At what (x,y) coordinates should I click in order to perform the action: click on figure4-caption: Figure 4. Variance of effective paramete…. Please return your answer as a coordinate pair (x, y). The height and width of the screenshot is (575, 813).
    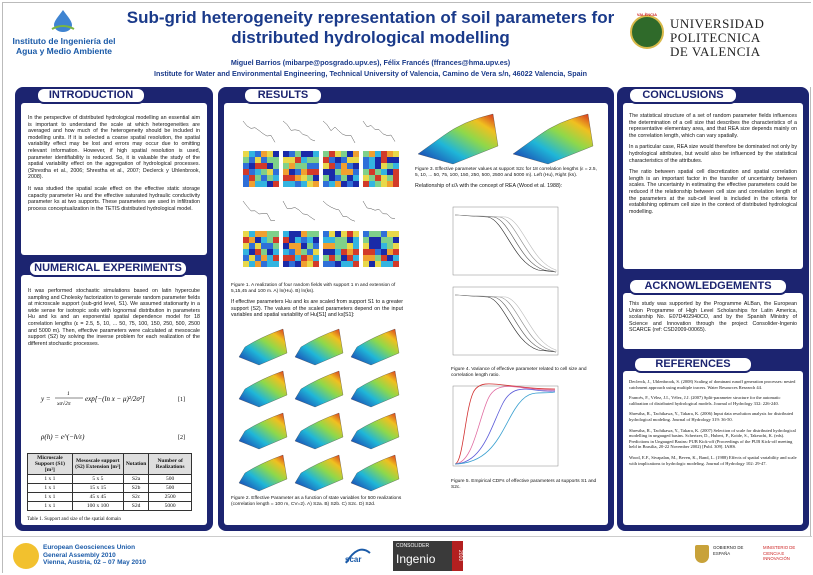
    Looking at the image, I should click on (519, 372).